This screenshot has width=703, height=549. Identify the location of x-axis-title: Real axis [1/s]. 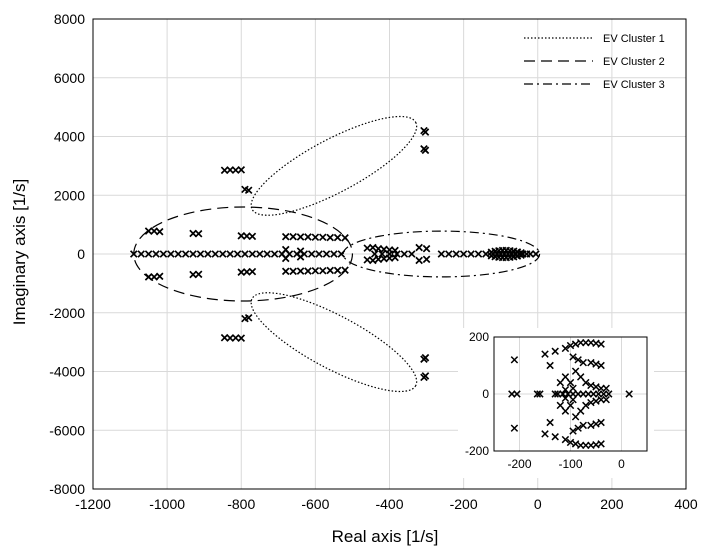
(385, 536).